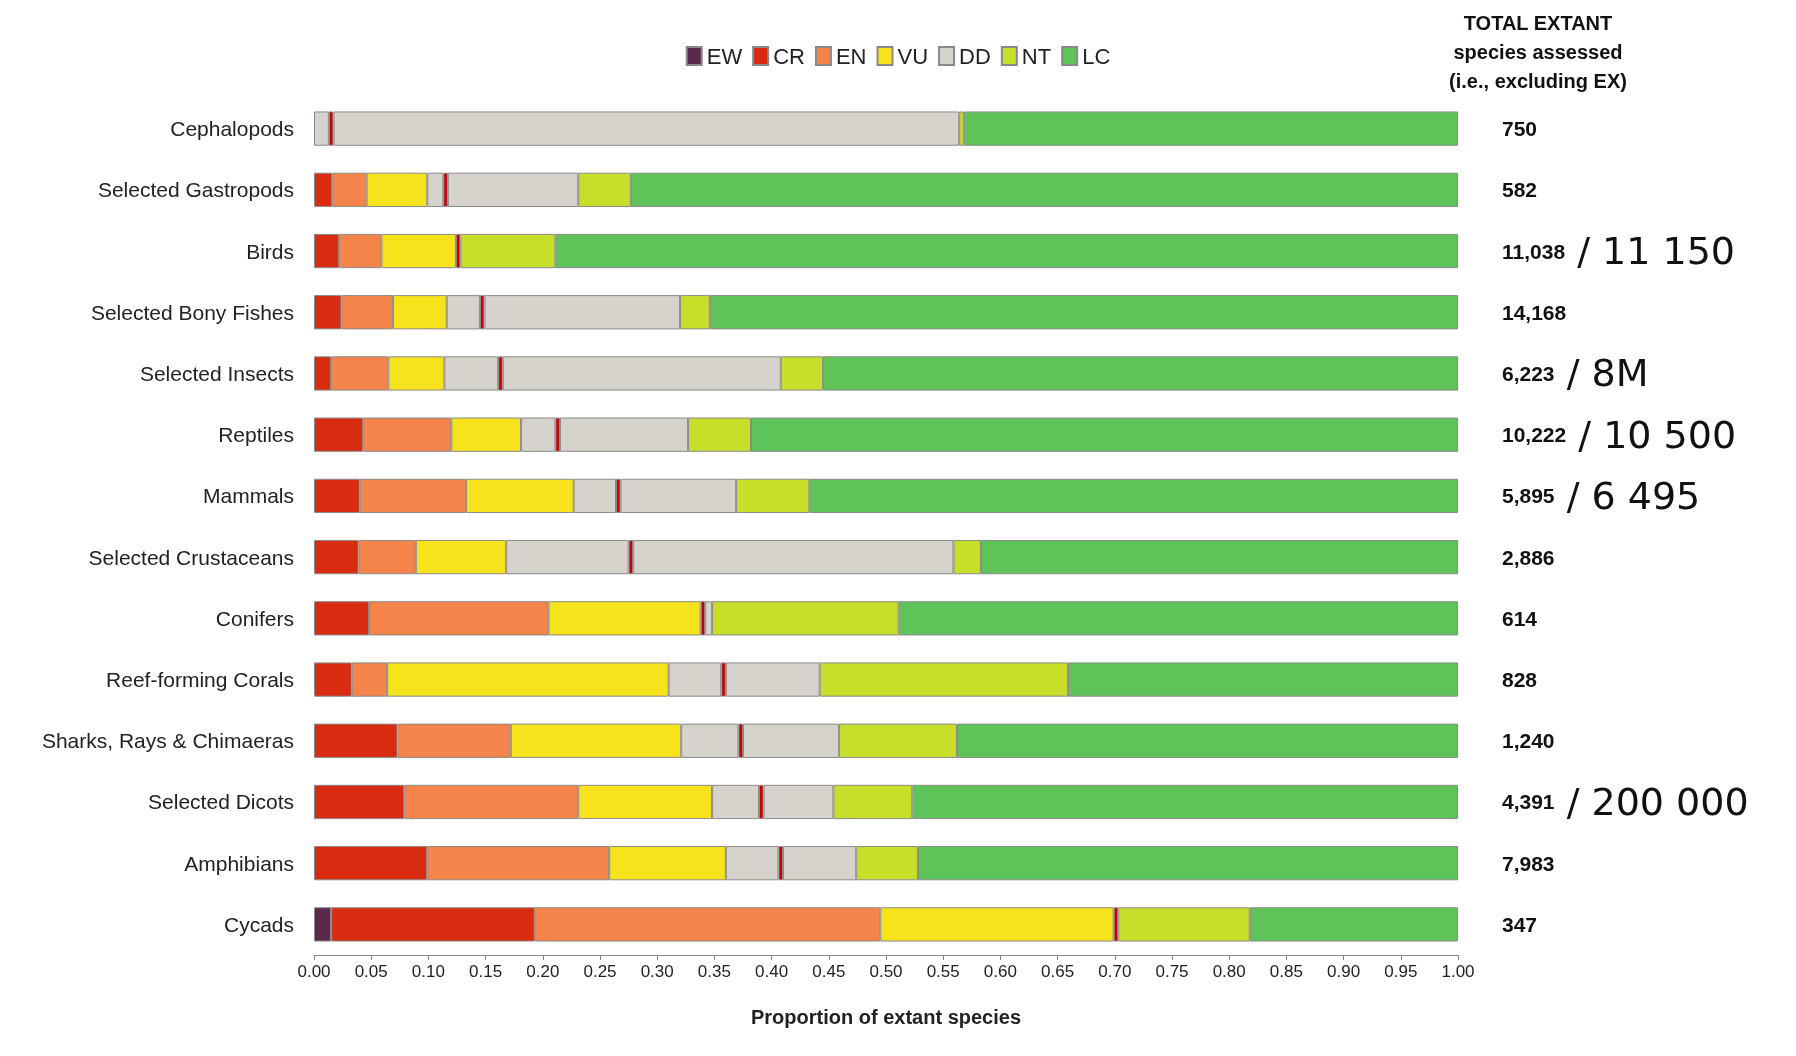 This screenshot has height=1056, width=1796. I want to click on y-tick-label: Amphibians, so click(239, 863).